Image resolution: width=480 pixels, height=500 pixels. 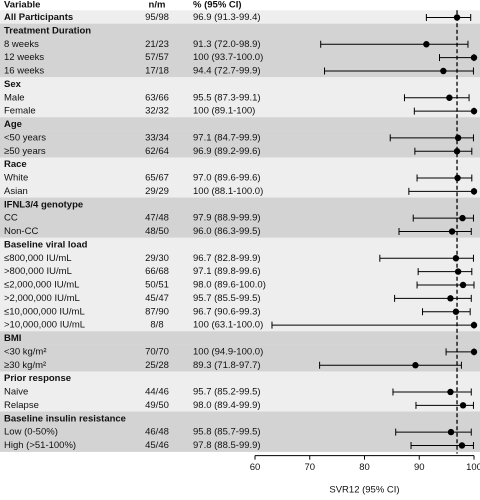 What do you see at coordinates (44, 325) in the screenshot?
I see `row-label: >10,000,000 IU/mL` at bounding box center [44, 325].